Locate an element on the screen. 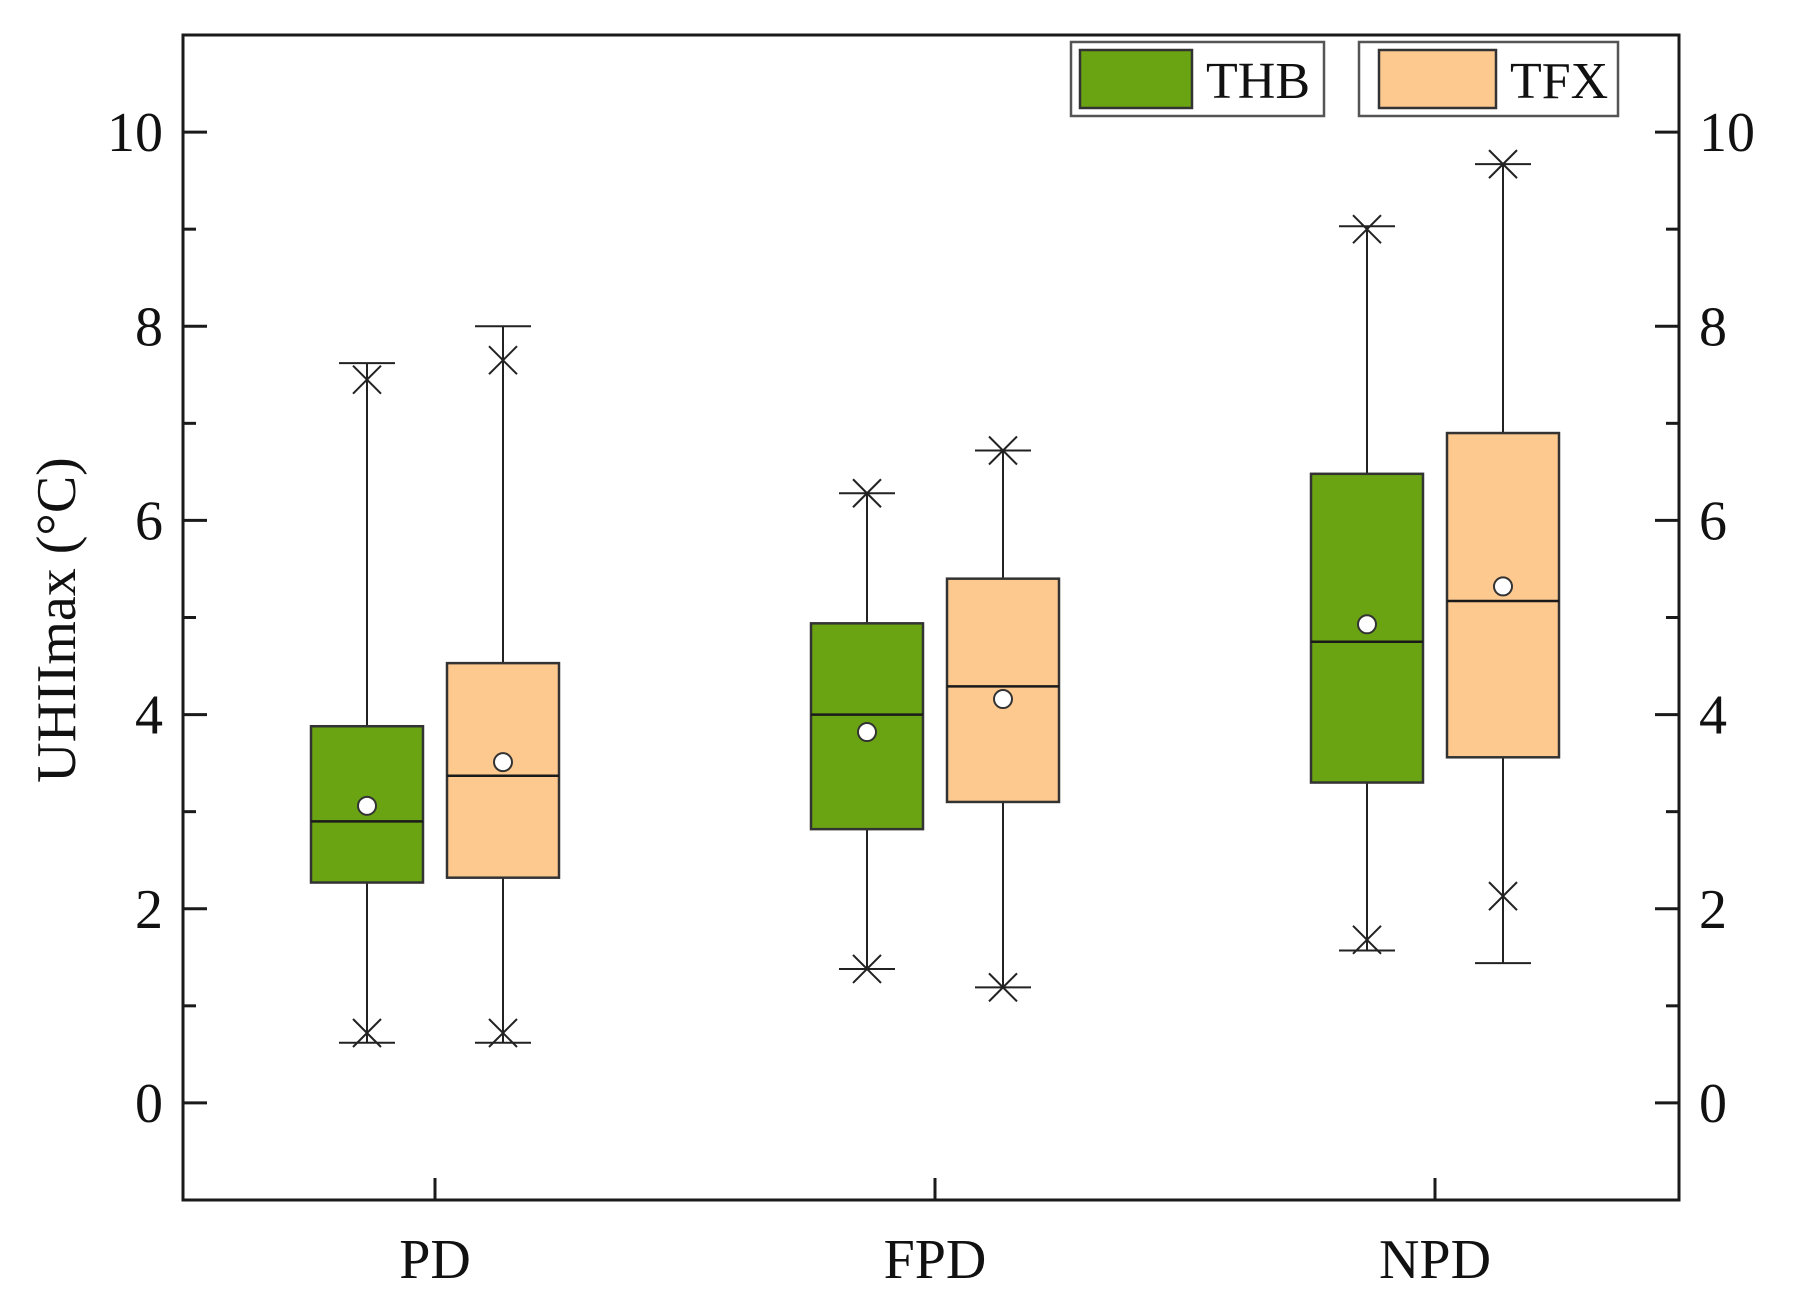 This screenshot has width=1793, height=1295. x-tick-label-fpd: FPD is located at coordinates (935, 1260).